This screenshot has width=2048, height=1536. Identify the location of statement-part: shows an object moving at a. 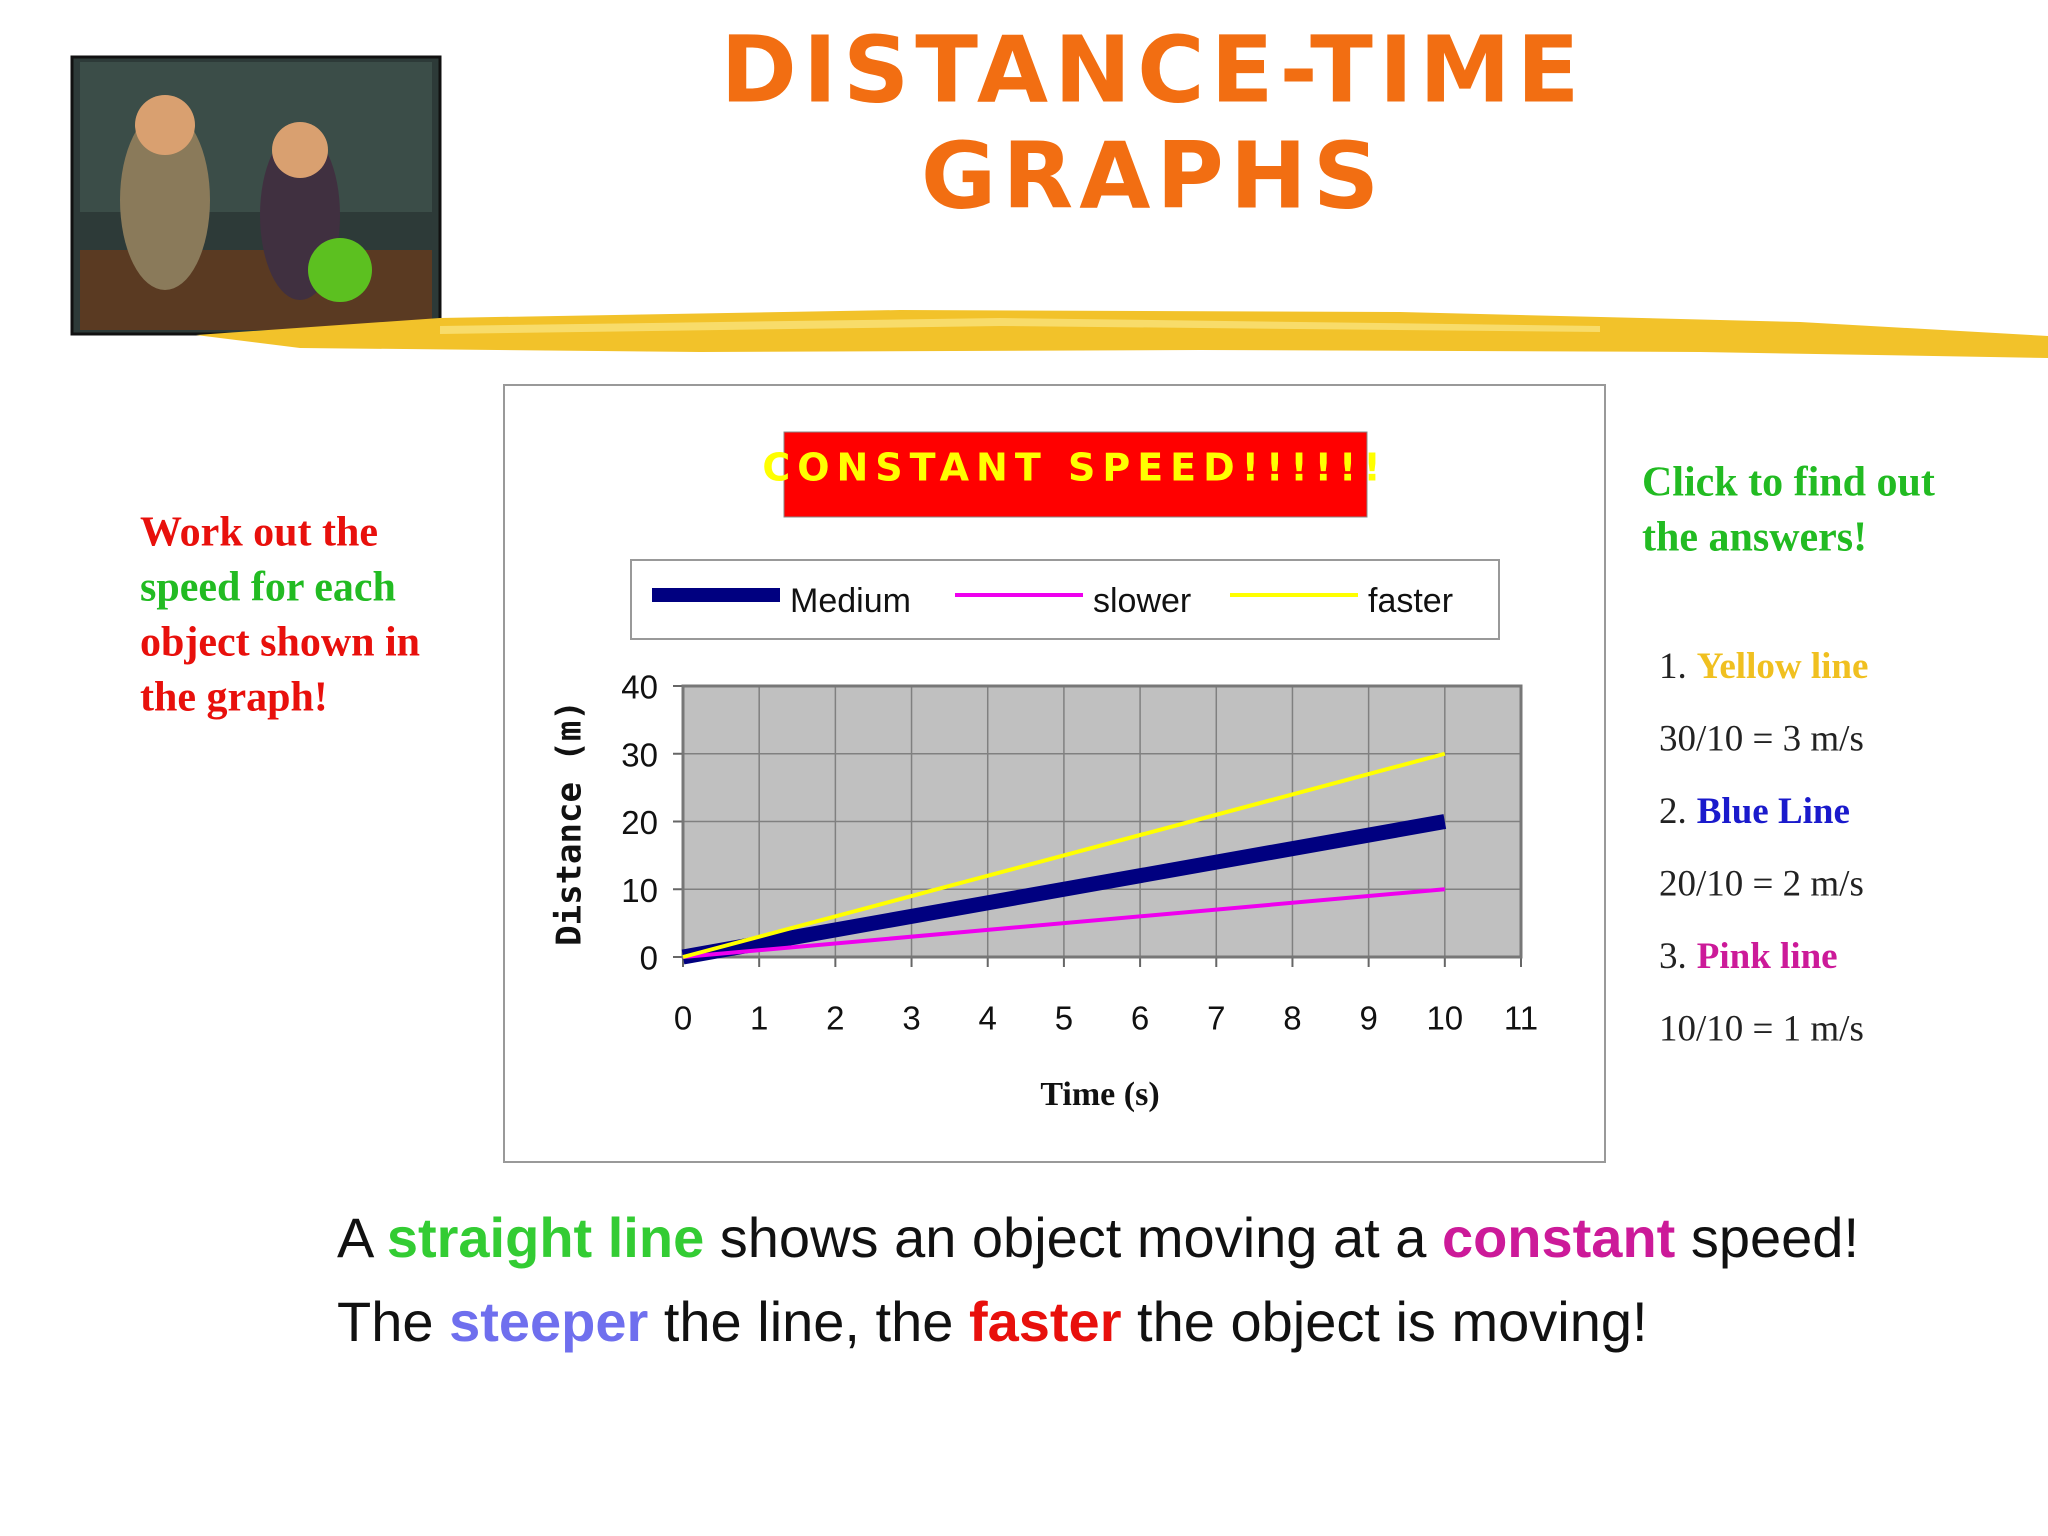
(1073, 1237).